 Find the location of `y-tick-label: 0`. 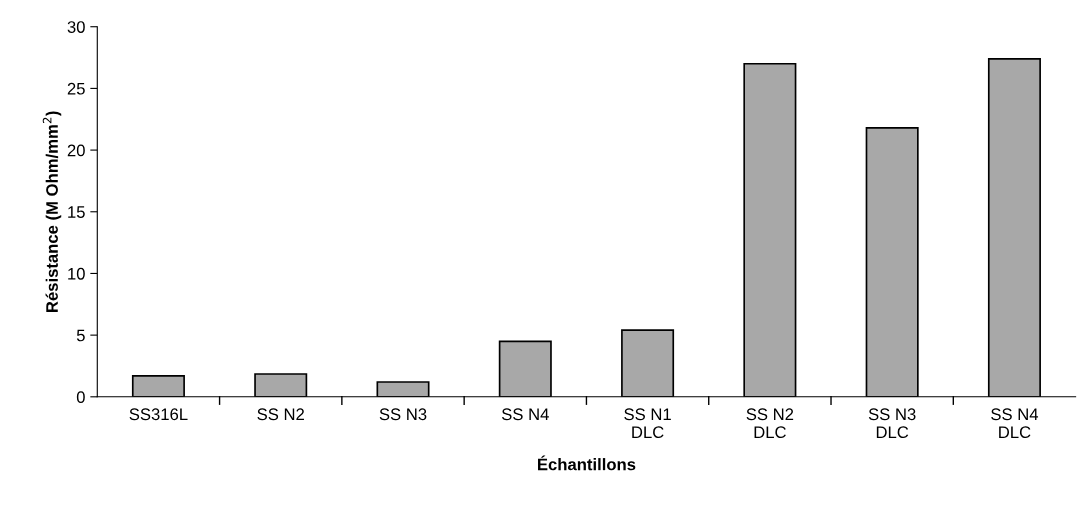

y-tick-label: 0 is located at coordinates (80, 397).